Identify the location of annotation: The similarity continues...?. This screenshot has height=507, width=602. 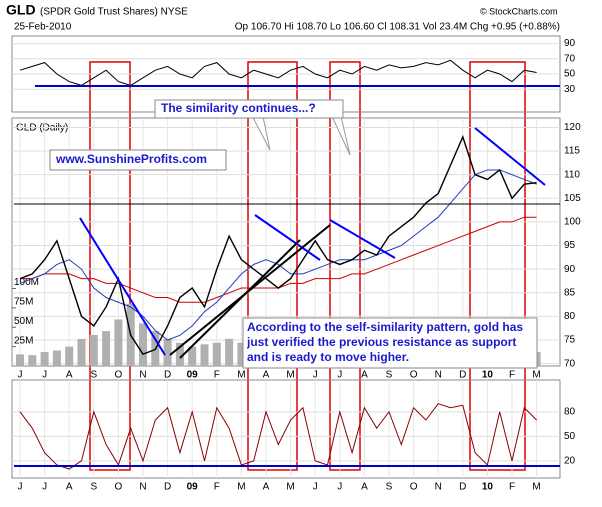
(238, 108).